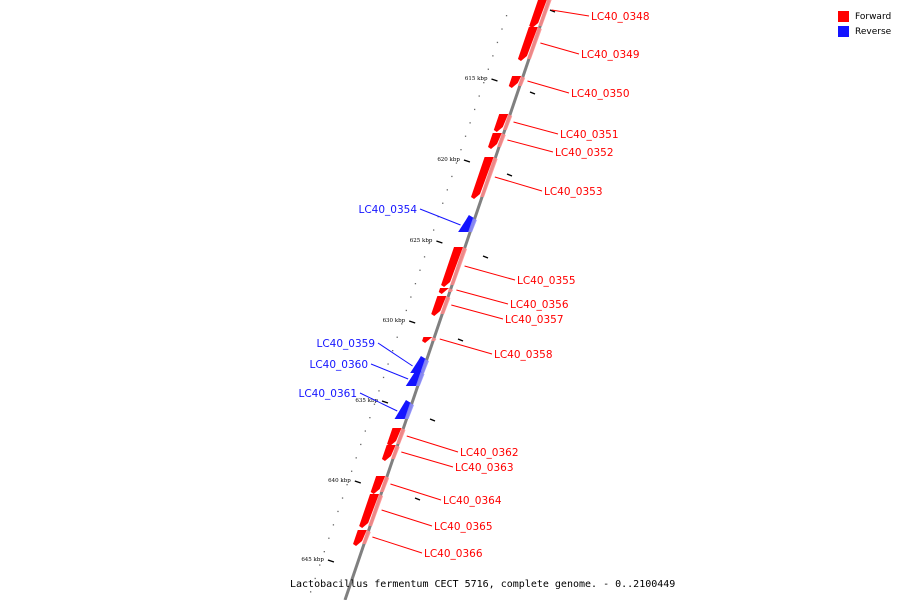 The height and width of the screenshot is (600, 900). I want to click on legend-item-reverse: Reverse, so click(864, 31).